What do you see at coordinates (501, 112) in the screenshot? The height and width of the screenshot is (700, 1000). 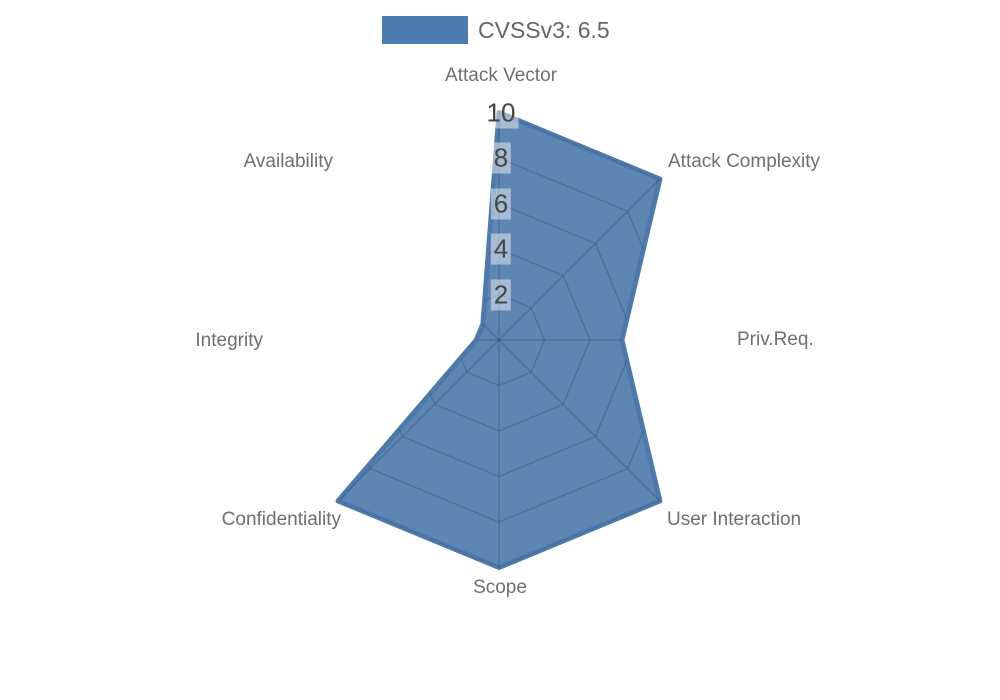 I see `tick-label-10: 10` at bounding box center [501, 112].